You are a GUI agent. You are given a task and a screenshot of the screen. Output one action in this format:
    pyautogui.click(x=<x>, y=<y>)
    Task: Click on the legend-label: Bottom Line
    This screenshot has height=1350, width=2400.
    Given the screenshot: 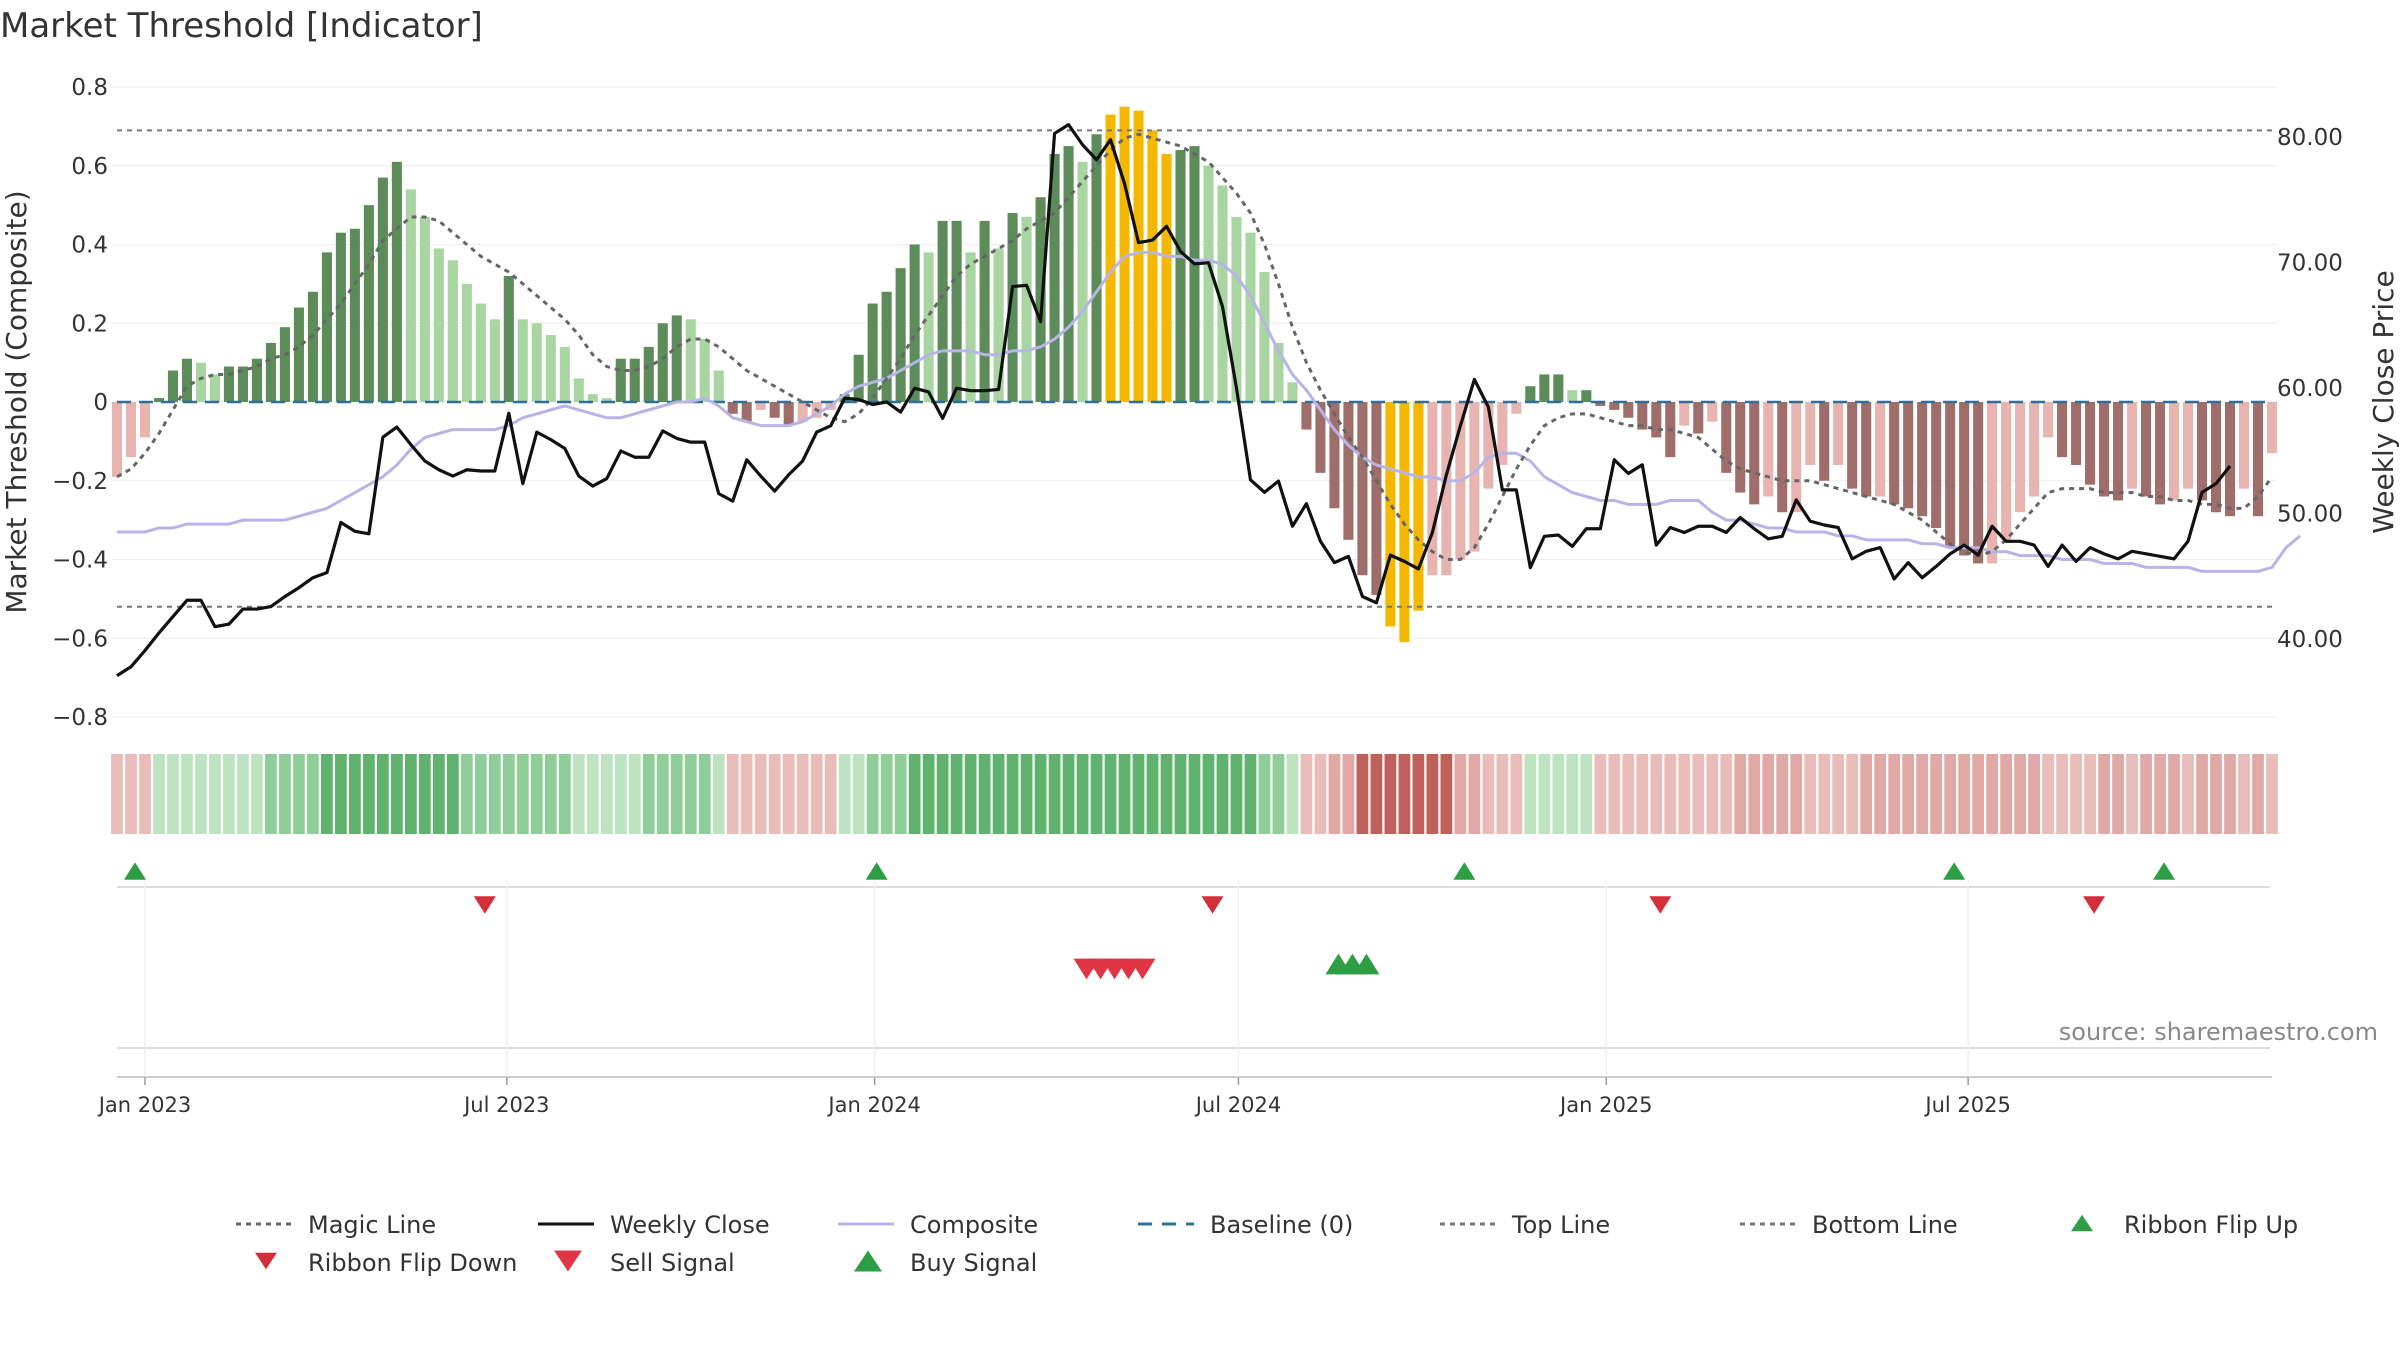 What is the action you would take?
    pyautogui.click(x=1885, y=1225)
    